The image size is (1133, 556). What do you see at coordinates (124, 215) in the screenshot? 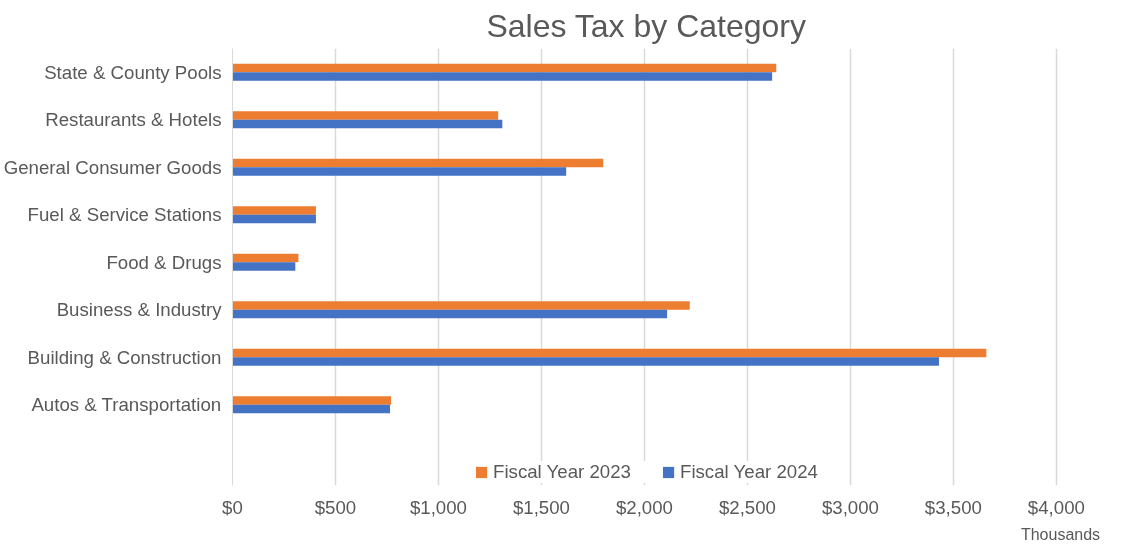
I see `y-tick-label: Fuel & Service Stations` at bounding box center [124, 215].